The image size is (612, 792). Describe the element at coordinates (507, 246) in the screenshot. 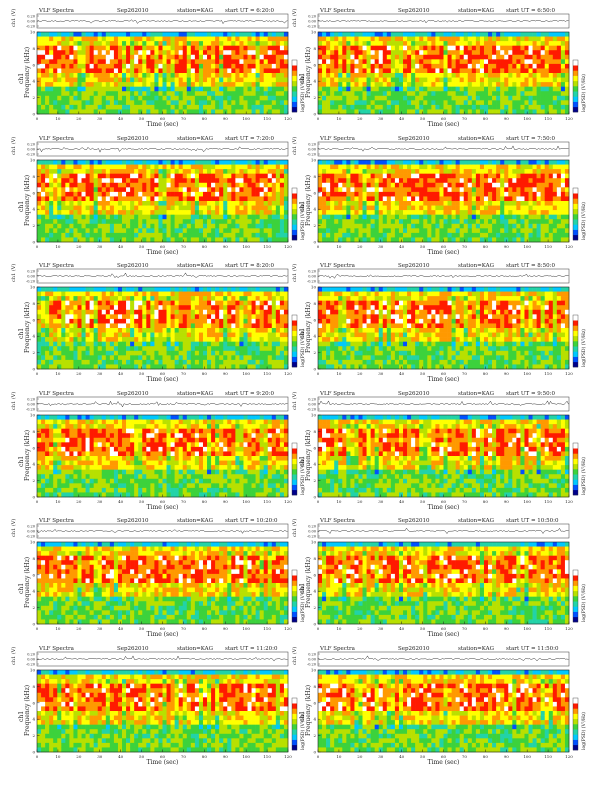

I see `x-tick-label: 90` at that location.